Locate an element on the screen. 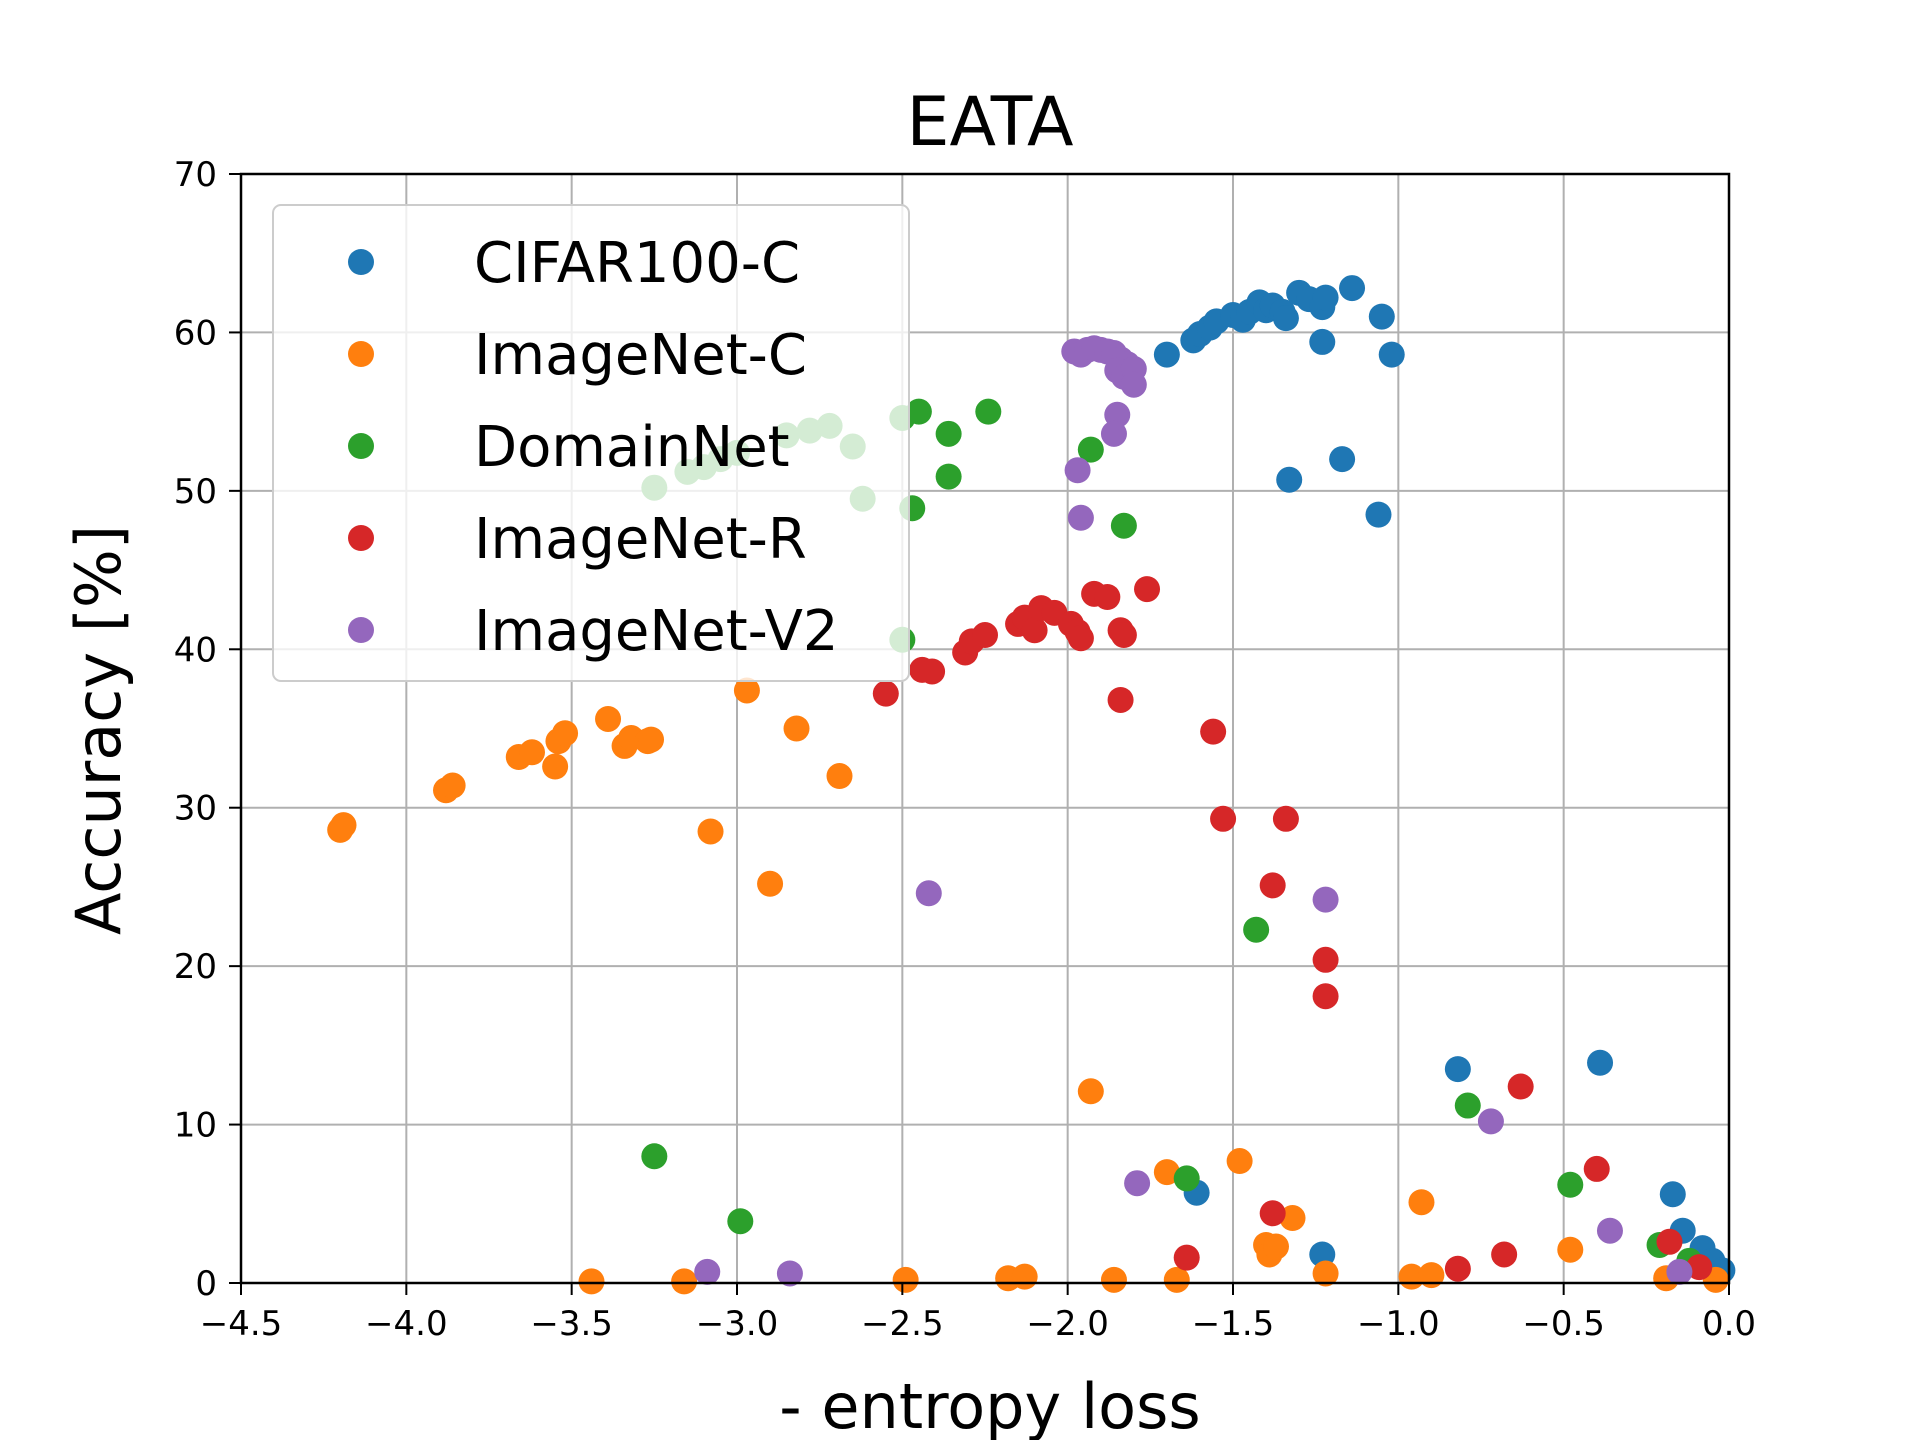 This screenshot has width=1920, height=1440. y-tick-label: 50 is located at coordinates (195, 492).